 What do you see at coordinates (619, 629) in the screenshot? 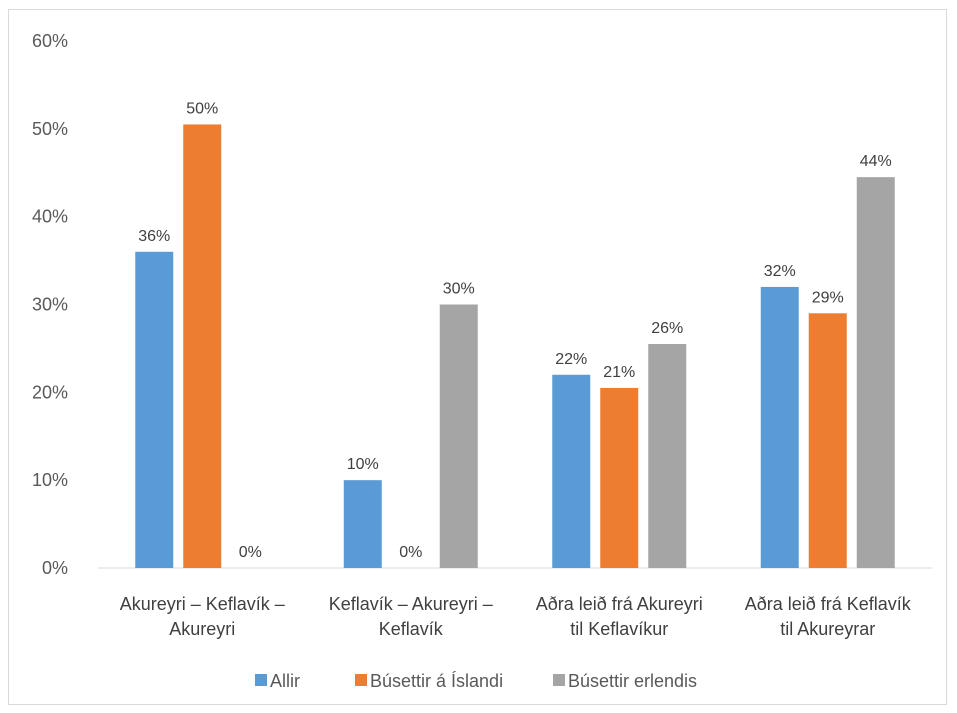
I see `x-tick-label: til Keflavíkur` at bounding box center [619, 629].